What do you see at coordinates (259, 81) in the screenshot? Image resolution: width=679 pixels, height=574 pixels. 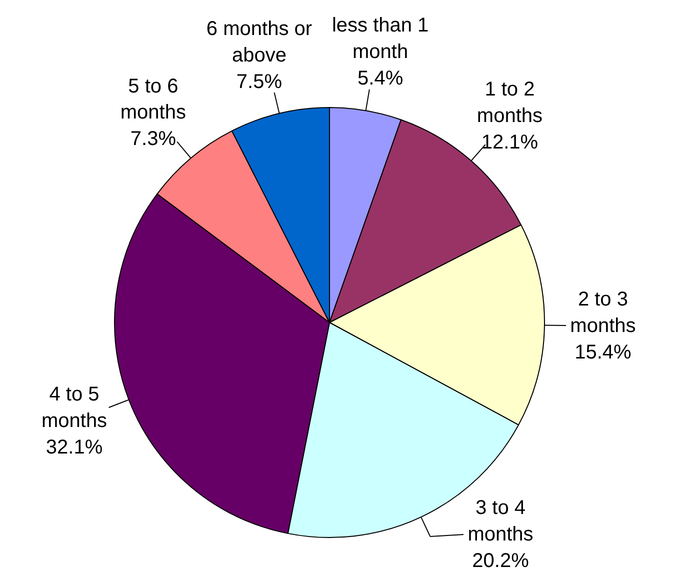 I see `data-label: 7.5%` at bounding box center [259, 81].